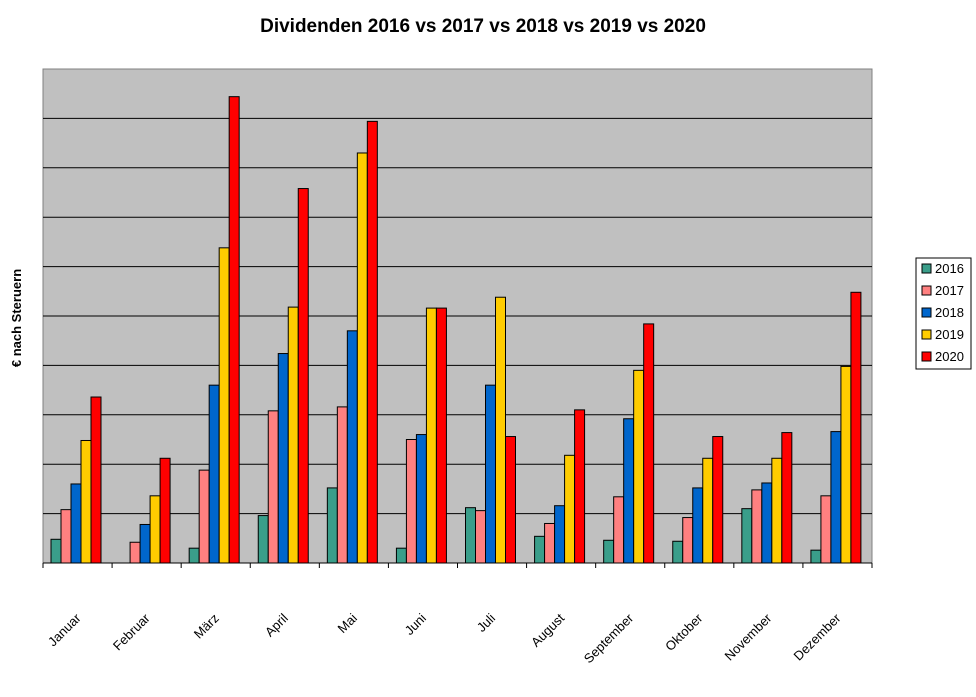 This screenshot has height=697, width=976. Describe the element at coordinates (457, 565) in the screenshot. I see `x-axis` at that location.